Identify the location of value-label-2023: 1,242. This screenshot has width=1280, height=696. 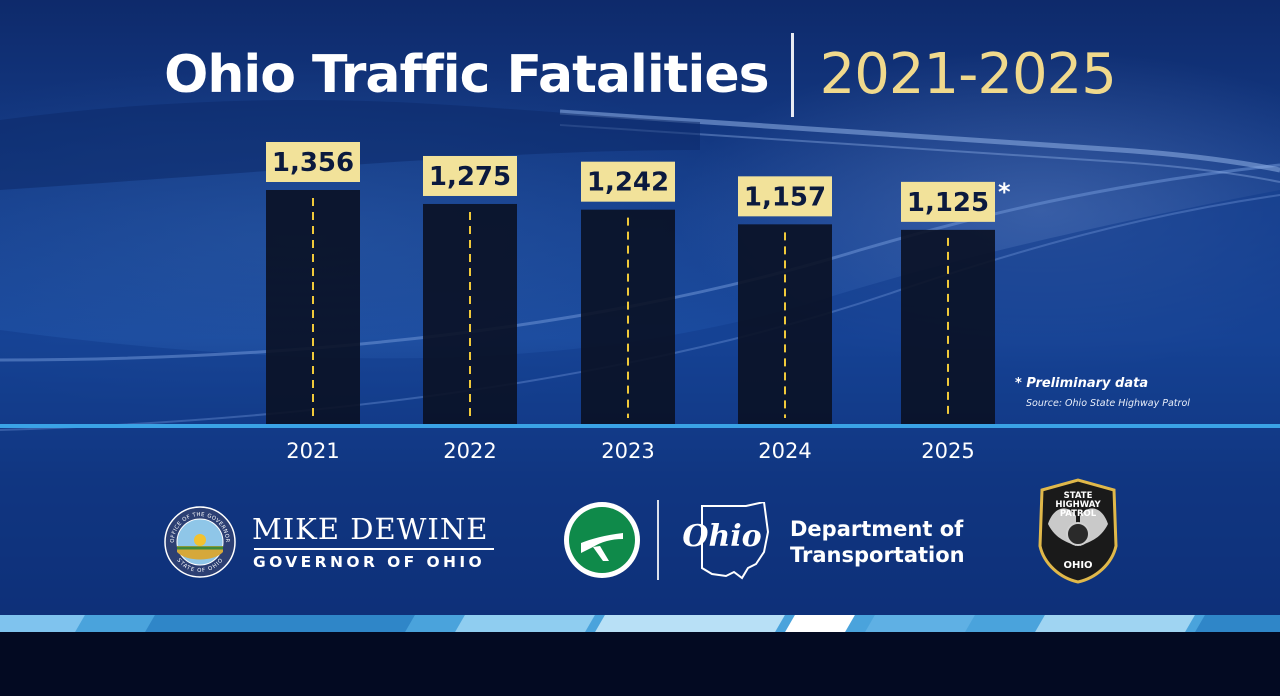
(628, 183).